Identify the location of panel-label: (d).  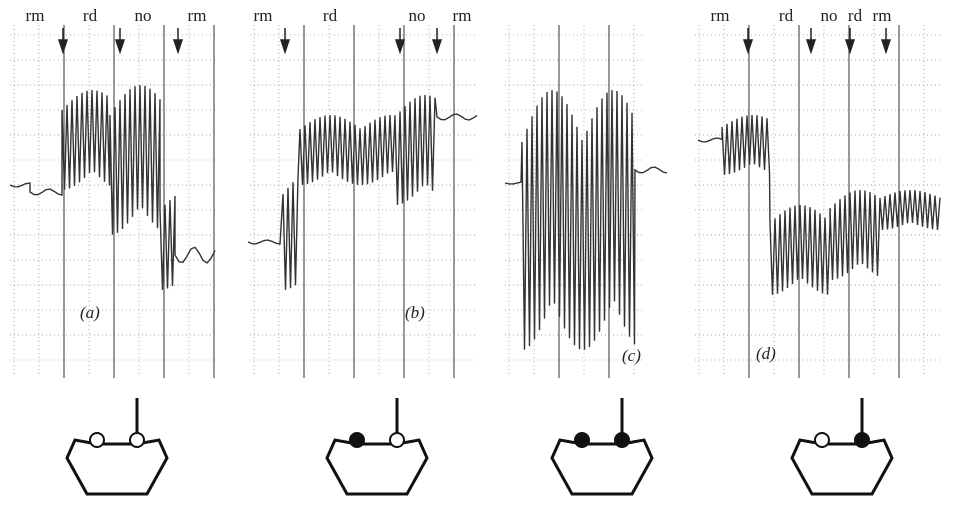
(766, 353).